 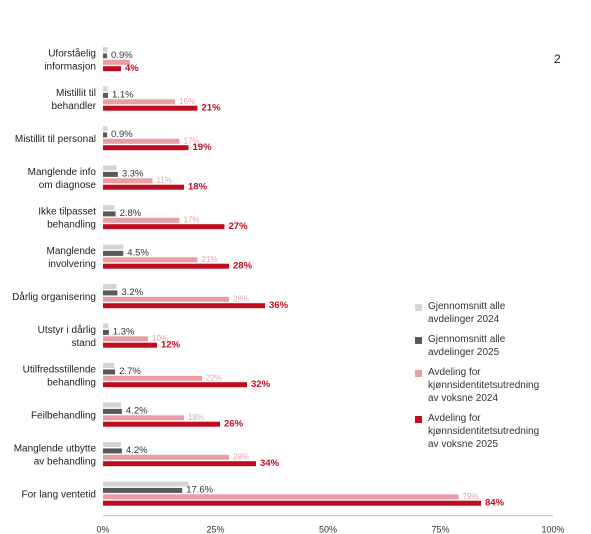 What do you see at coordinates (279, 305) in the screenshot?
I see `data-label: 36%` at bounding box center [279, 305].